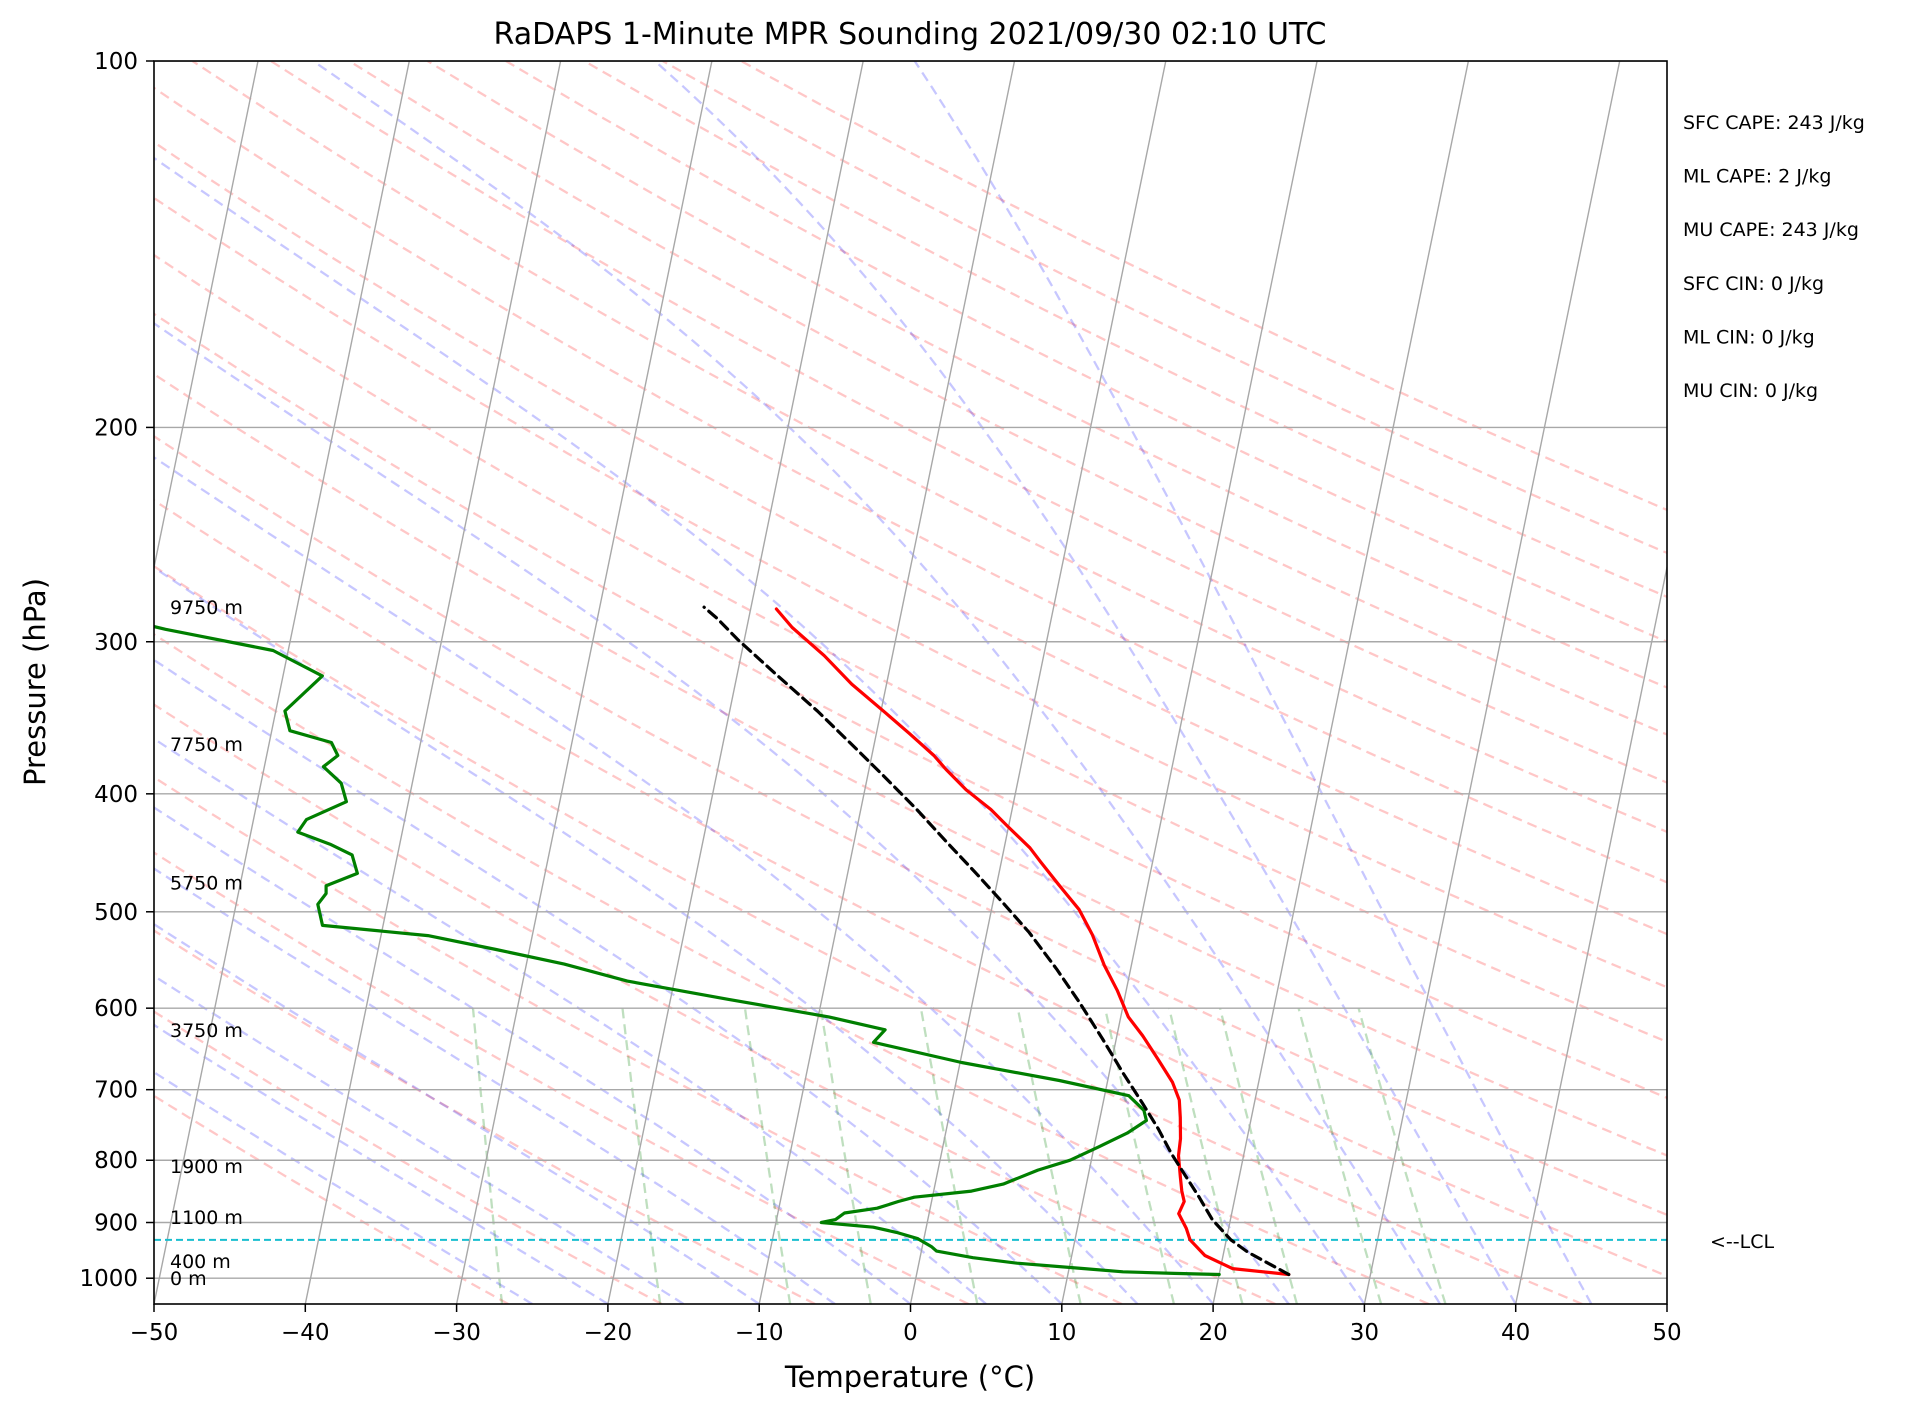  Describe the element at coordinates (116, 913) in the screenshot. I see `y-tick-label: 500` at that location.